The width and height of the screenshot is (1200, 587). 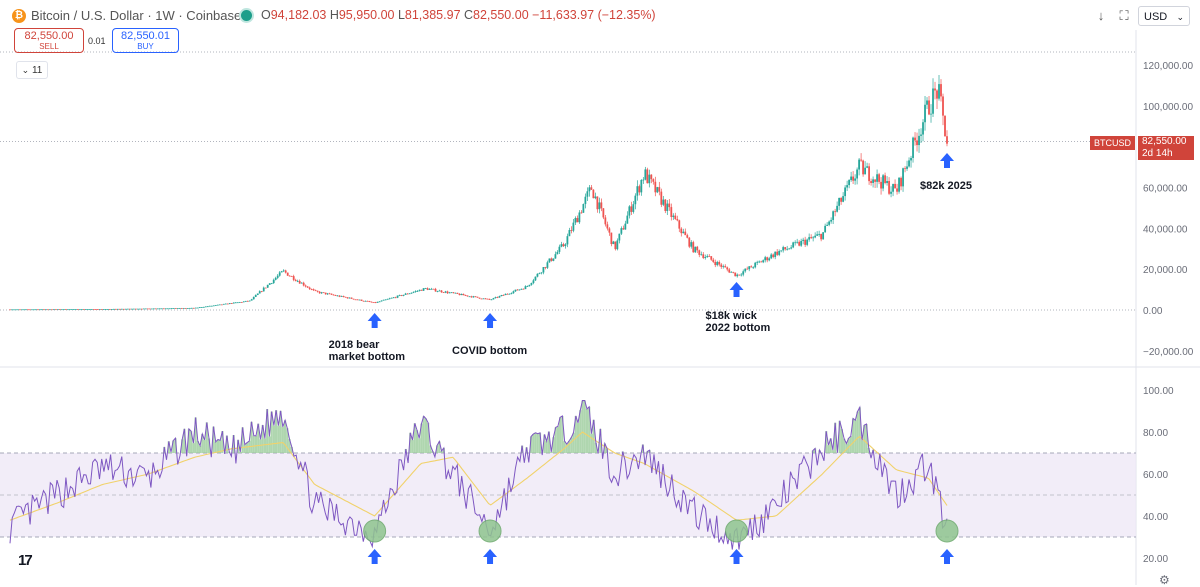 What do you see at coordinates (1164, 141) in the screenshot?
I see `price-badge-value: 82,550.00` at bounding box center [1164, 141].